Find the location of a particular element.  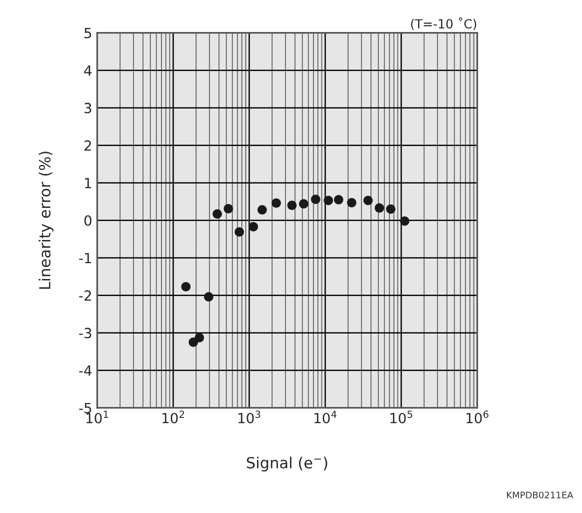

x-axis-title: Signal (e$^{−}$) is located at coordinates (287, 464).